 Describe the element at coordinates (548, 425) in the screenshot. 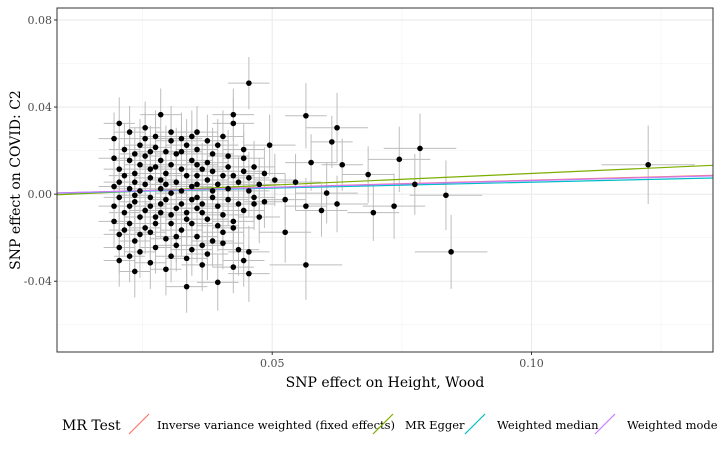

I see `legend-label: Weighted median` at that location.